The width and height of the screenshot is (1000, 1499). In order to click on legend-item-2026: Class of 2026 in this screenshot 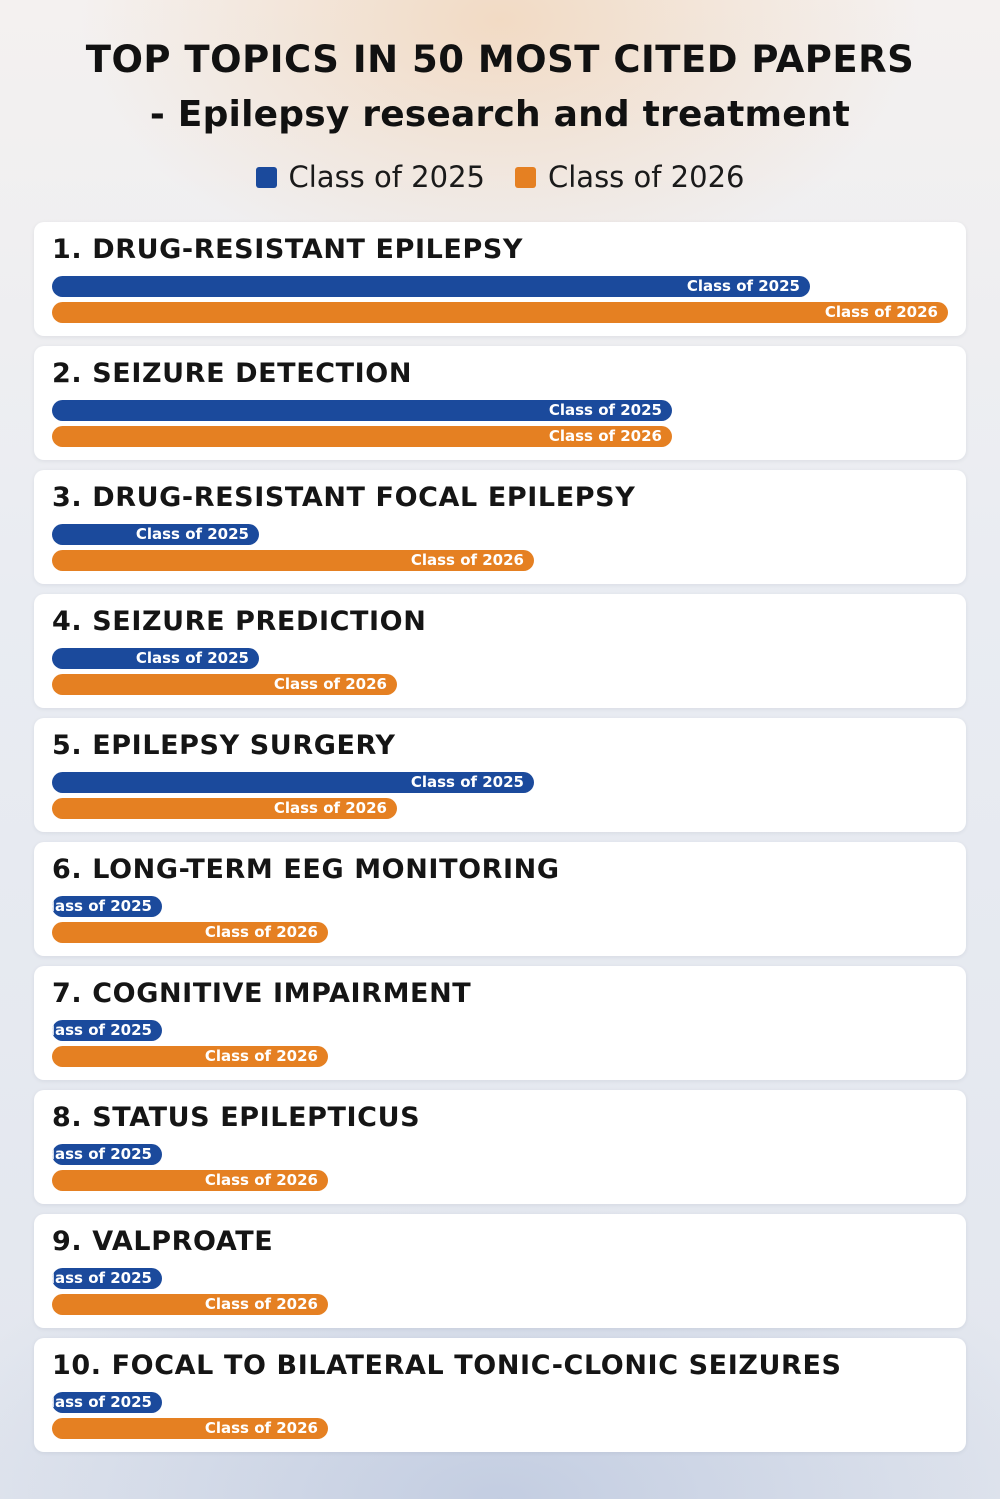, I will do `click(630, 177)`.